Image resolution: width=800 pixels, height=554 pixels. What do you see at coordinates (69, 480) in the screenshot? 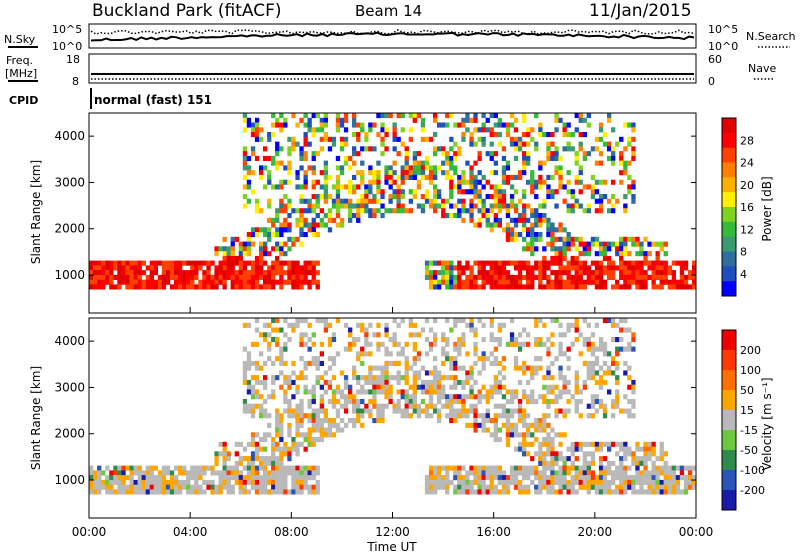
I see `y-tick-label: 1000` at bounding box center [69, 480].